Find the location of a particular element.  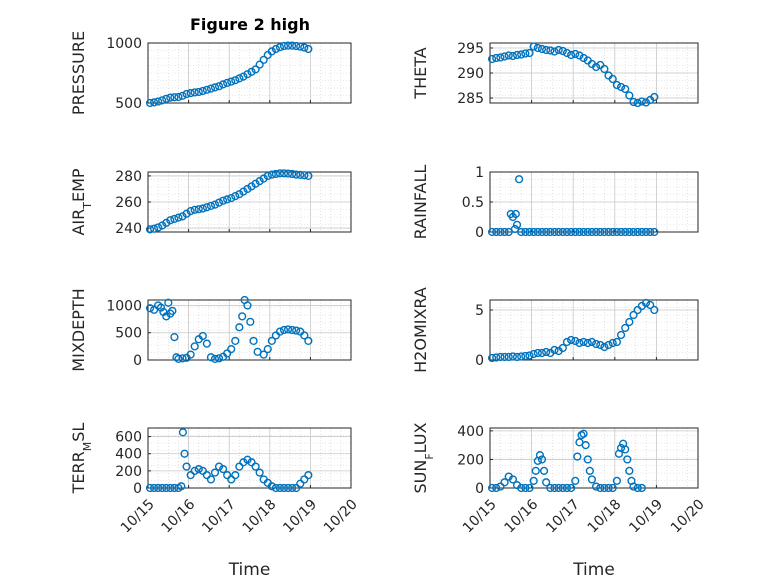

y-axis-label: RAINFALL is located at coordinates (420, 202).